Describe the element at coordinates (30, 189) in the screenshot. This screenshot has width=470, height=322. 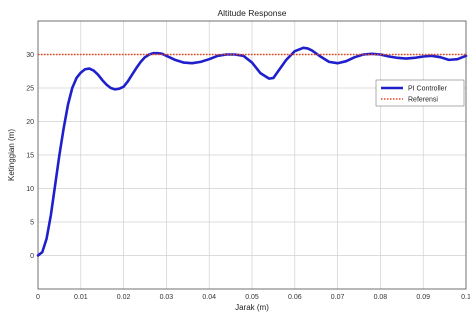
I see `y-tick-label: 10` at that location.